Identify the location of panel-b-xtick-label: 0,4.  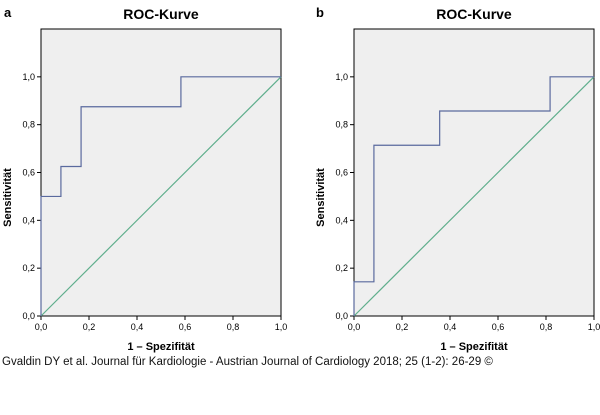
(450, 327).